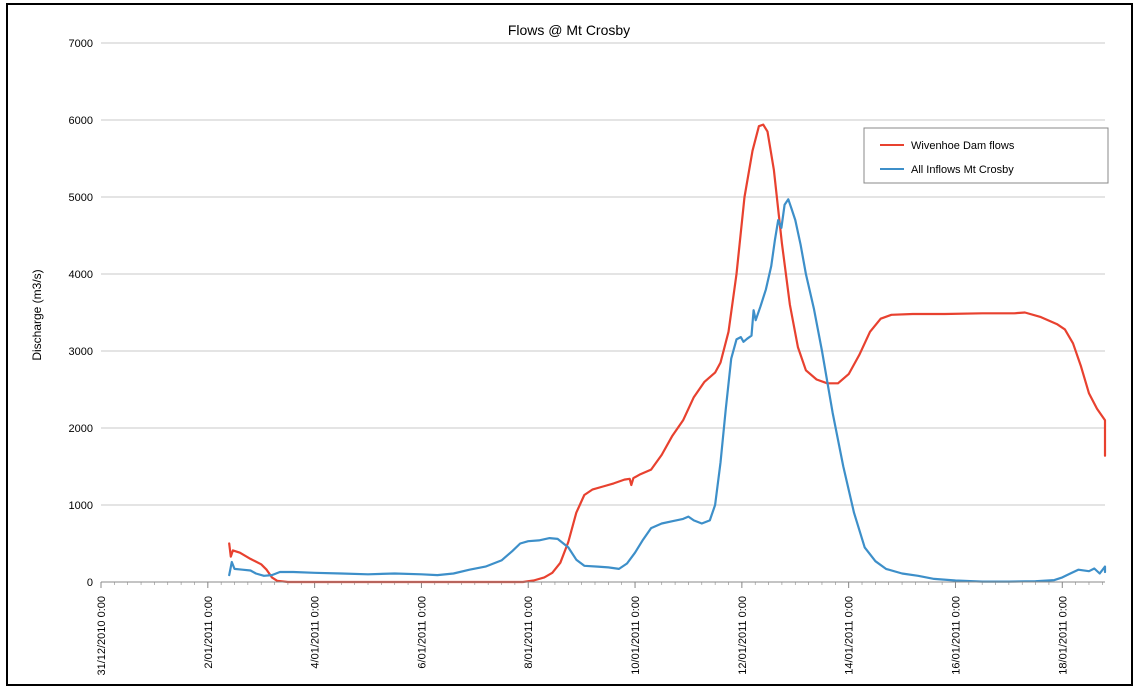 The image size is (1141, 693). I want to click on legend: Wivenhoe Dam flows All Inflows Mt Crosby, so click(986, 155).